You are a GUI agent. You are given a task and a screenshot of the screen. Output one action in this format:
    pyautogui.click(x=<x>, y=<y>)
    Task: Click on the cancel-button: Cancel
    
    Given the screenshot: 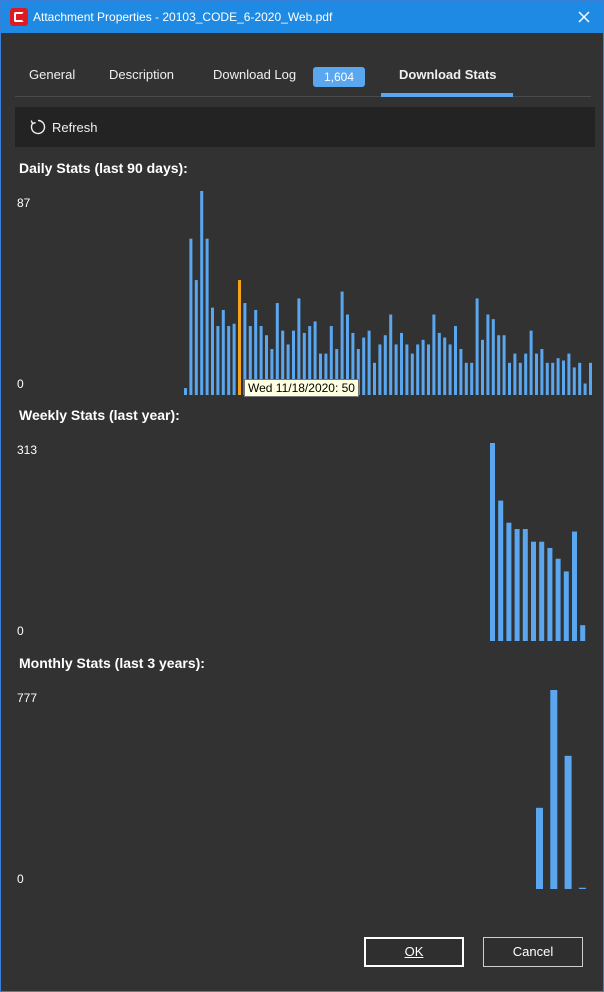 What is the action you would take?
    pyautogui.click(x=533, y=952)
    